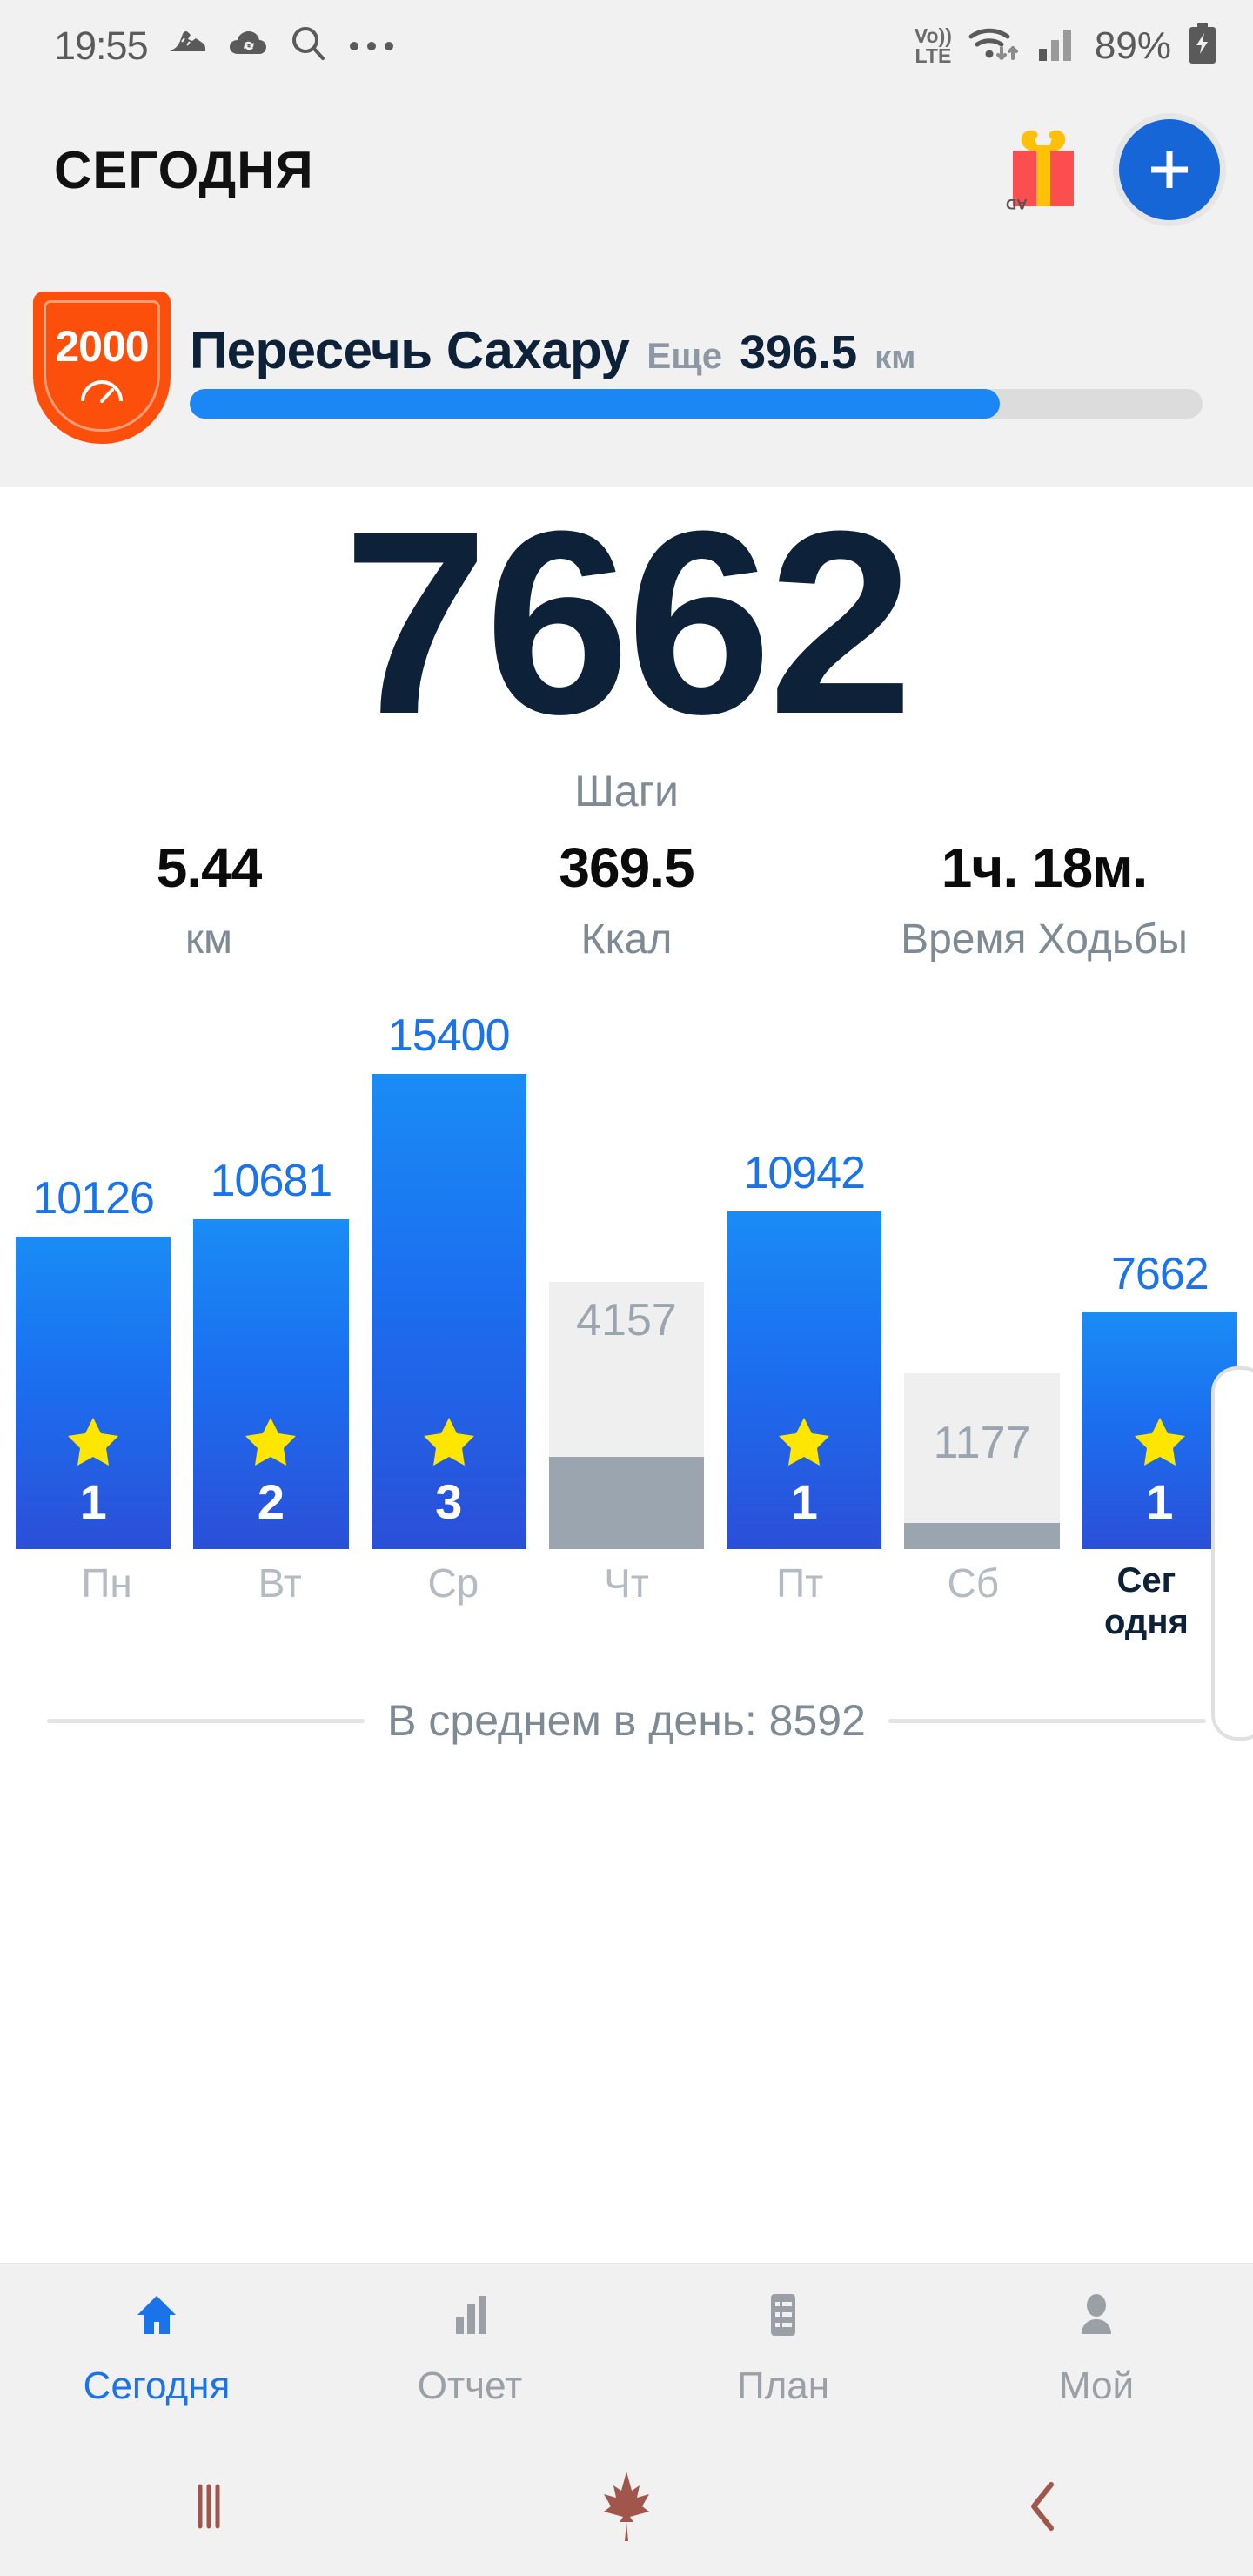 This screenshot has height=2576, width=1253. What do you see at coordinates (783, 2350) in the screenshot?
I see `nav-item-plan: План` at bounding box center [783, 2350].